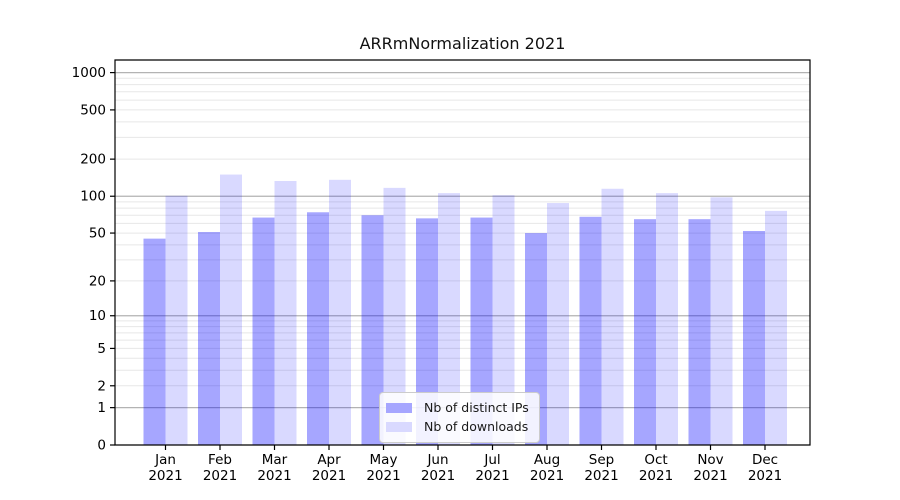 The height and width of the screenshot is (500, 900). What do you see at coordinates (165, 460) in the screenshot?
I see `x-tick-label-month: Jan` at bounding box center [165, 460].